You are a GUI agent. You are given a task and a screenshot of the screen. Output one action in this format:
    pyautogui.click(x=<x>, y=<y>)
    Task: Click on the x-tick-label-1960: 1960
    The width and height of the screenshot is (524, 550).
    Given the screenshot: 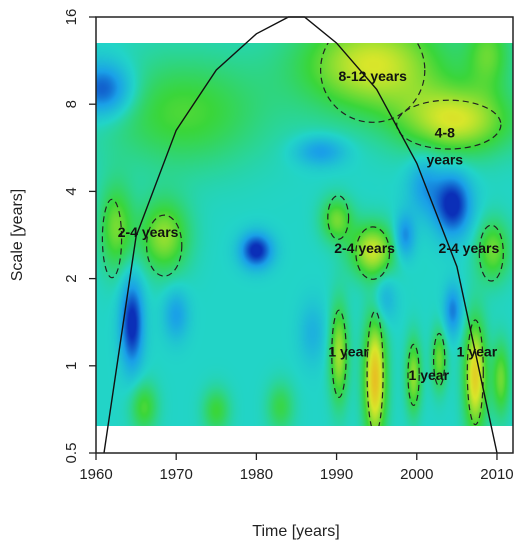 What is the action you would take?
    pyautogui.click(x=95, y=474)
    